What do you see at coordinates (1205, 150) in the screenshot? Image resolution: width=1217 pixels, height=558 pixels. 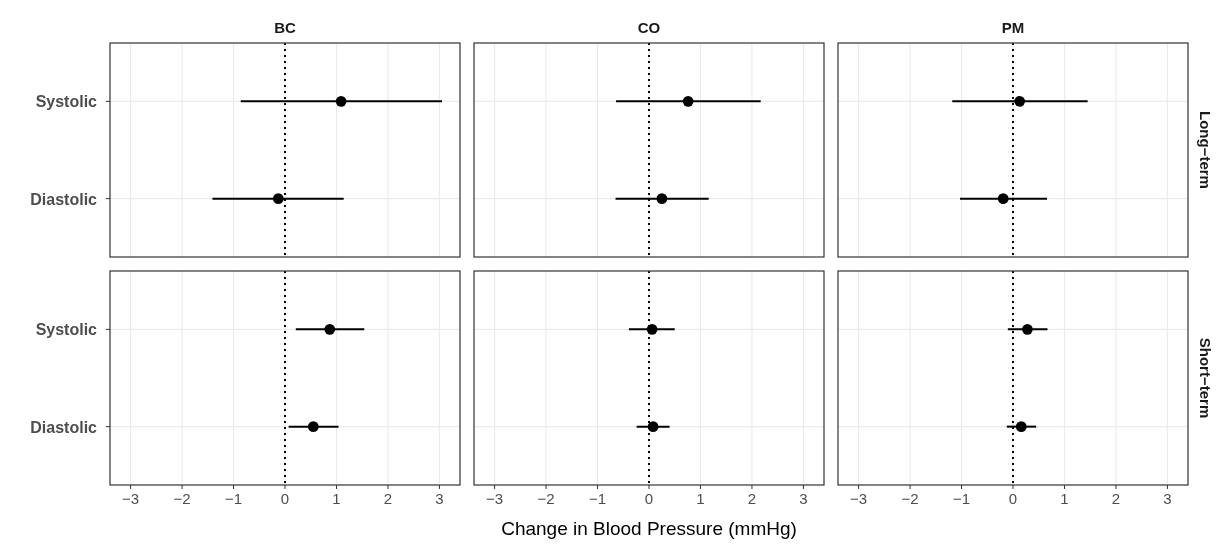 I see `text: Long−term` at bounding box center [1205, 150].